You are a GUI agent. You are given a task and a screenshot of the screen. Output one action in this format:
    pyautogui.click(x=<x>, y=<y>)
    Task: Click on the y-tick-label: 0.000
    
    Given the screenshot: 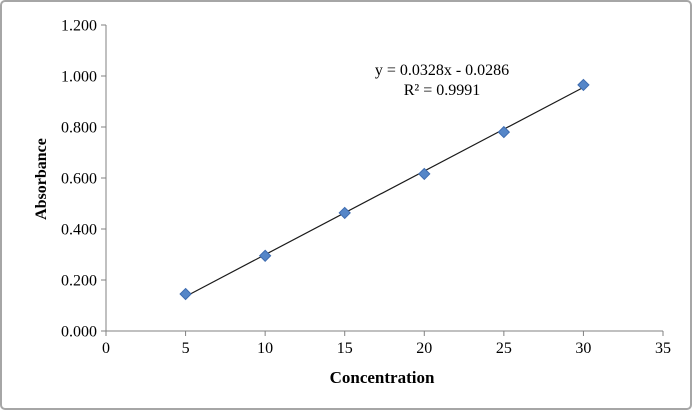 What is the action you would take?
    pyautogui.click(x=79, y=332)
    